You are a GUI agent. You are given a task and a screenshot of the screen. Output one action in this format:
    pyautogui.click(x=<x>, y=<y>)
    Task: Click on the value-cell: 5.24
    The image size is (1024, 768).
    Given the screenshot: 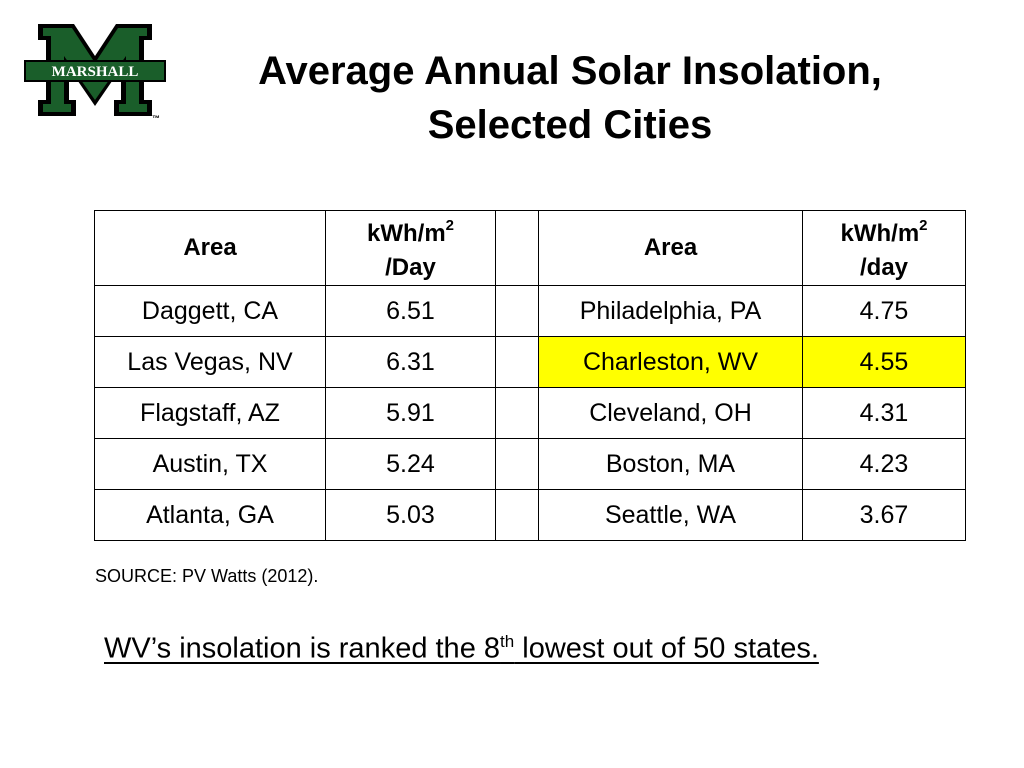 What is the action you would take?
    pyautogui.click(x=410, y=464)
    